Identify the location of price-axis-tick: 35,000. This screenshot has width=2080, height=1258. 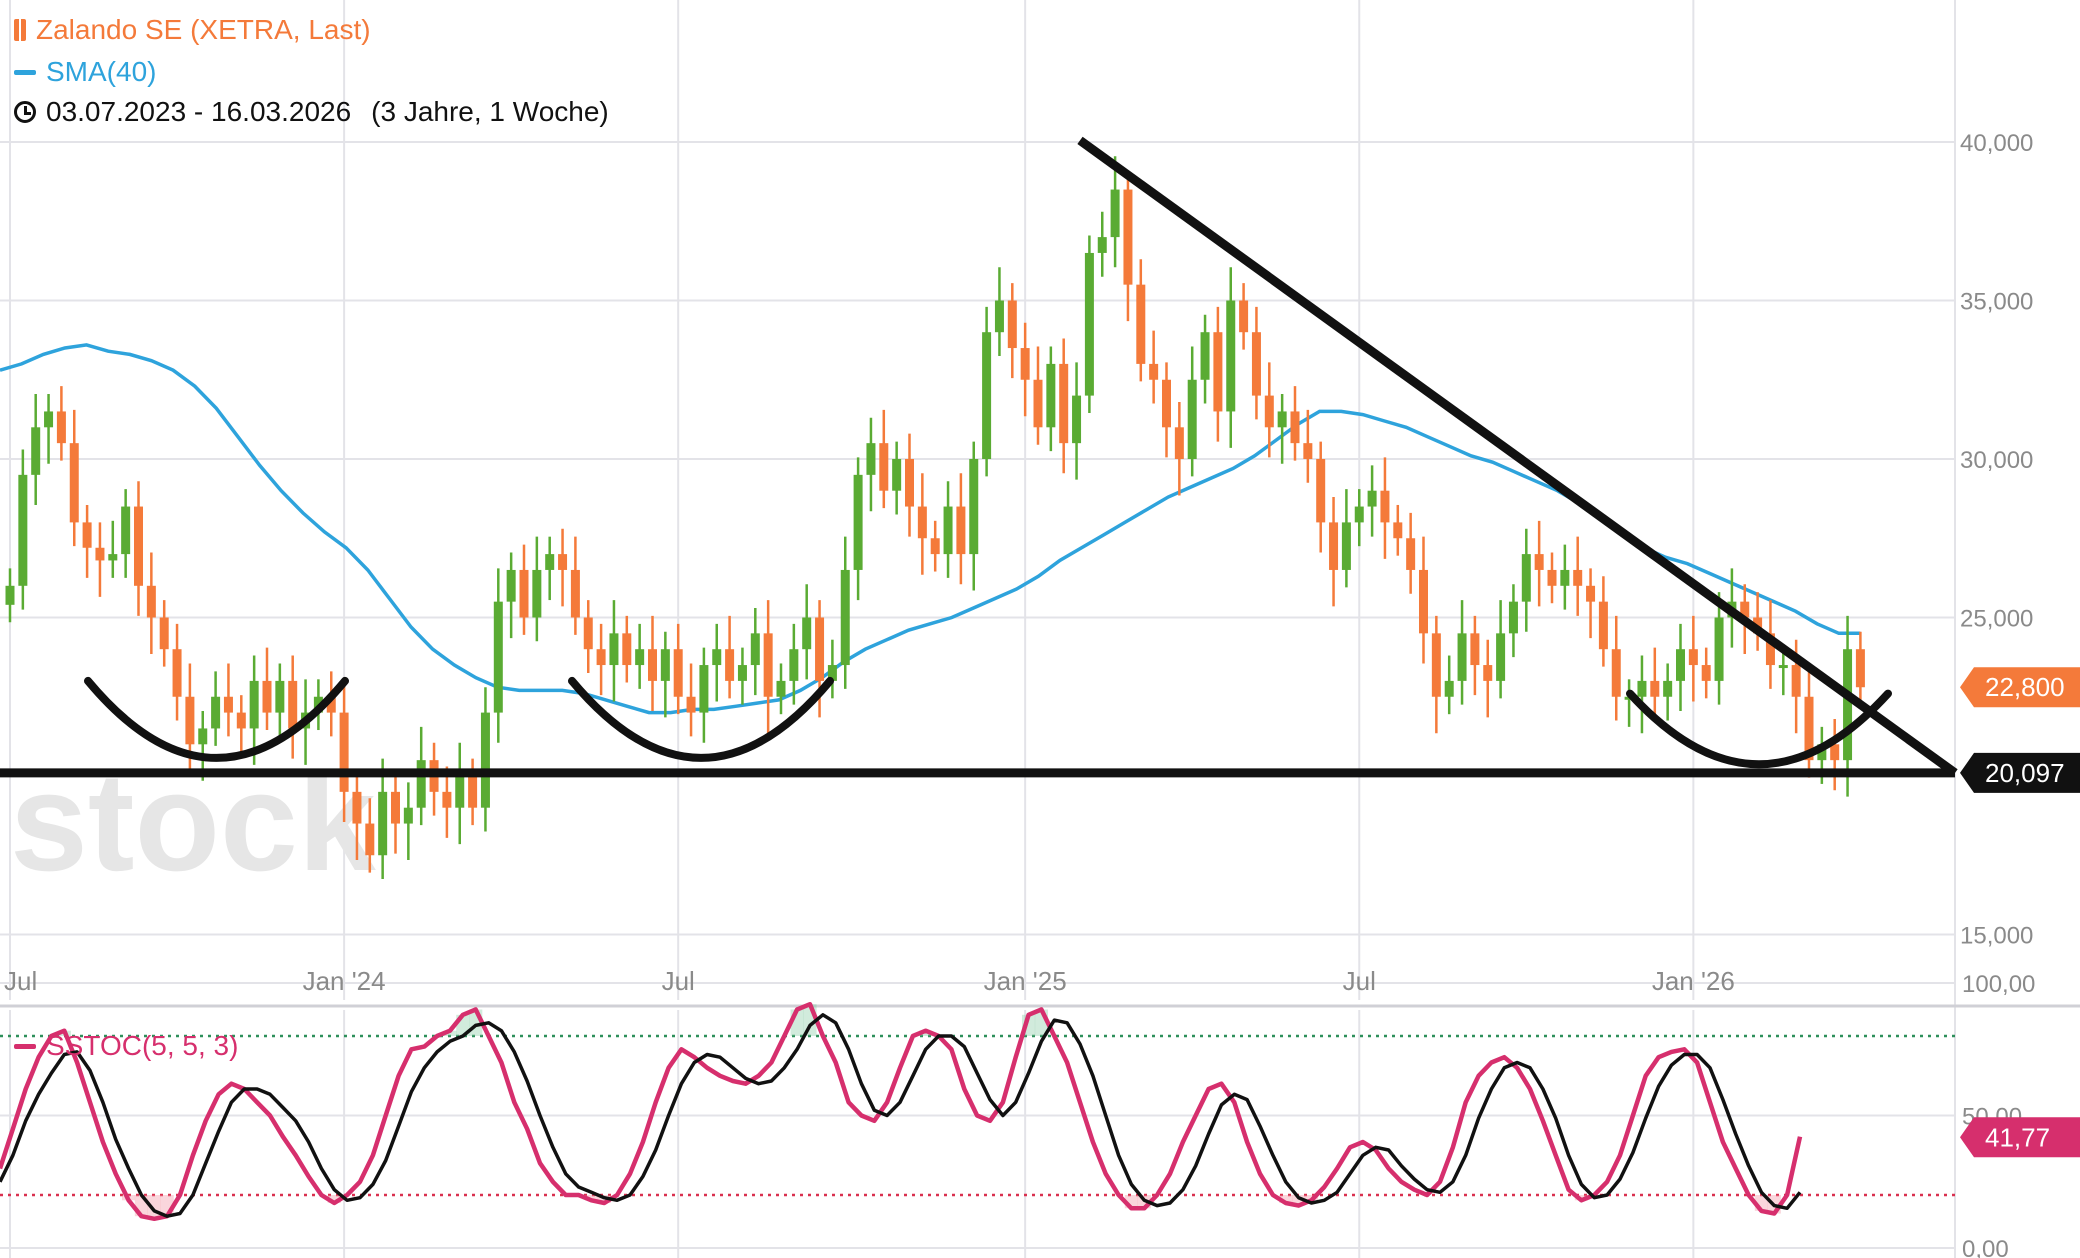
(1996, 302).